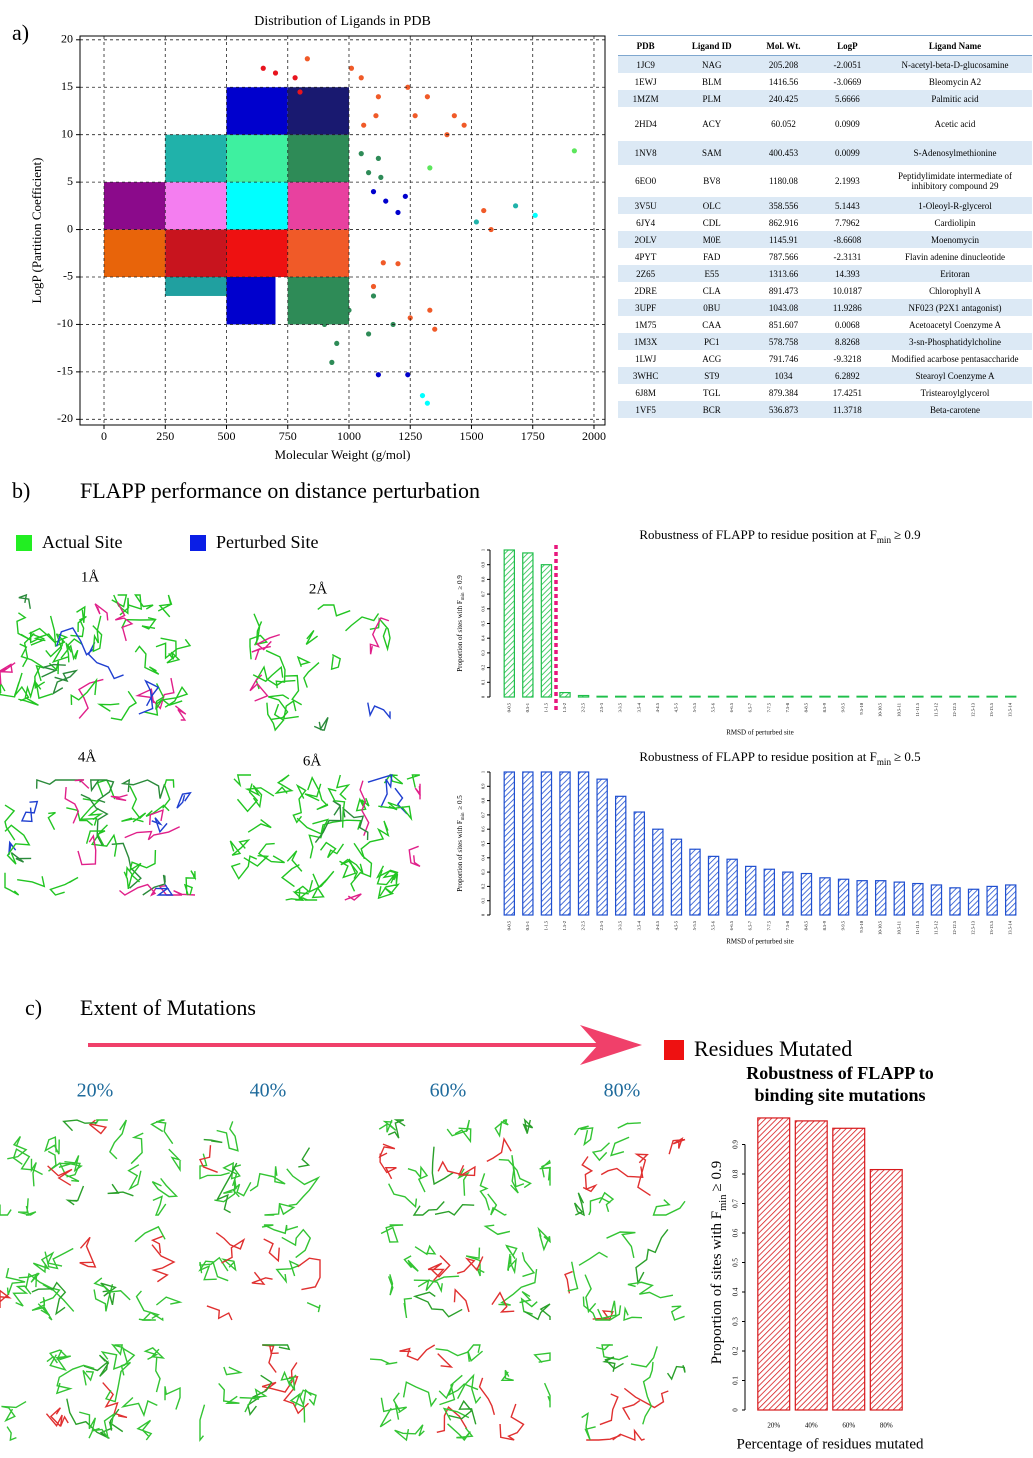 The width and height of the screenshot is (1033, 1458). I want to click on panel-title: Extent of Mutations, so click(168, 1007).